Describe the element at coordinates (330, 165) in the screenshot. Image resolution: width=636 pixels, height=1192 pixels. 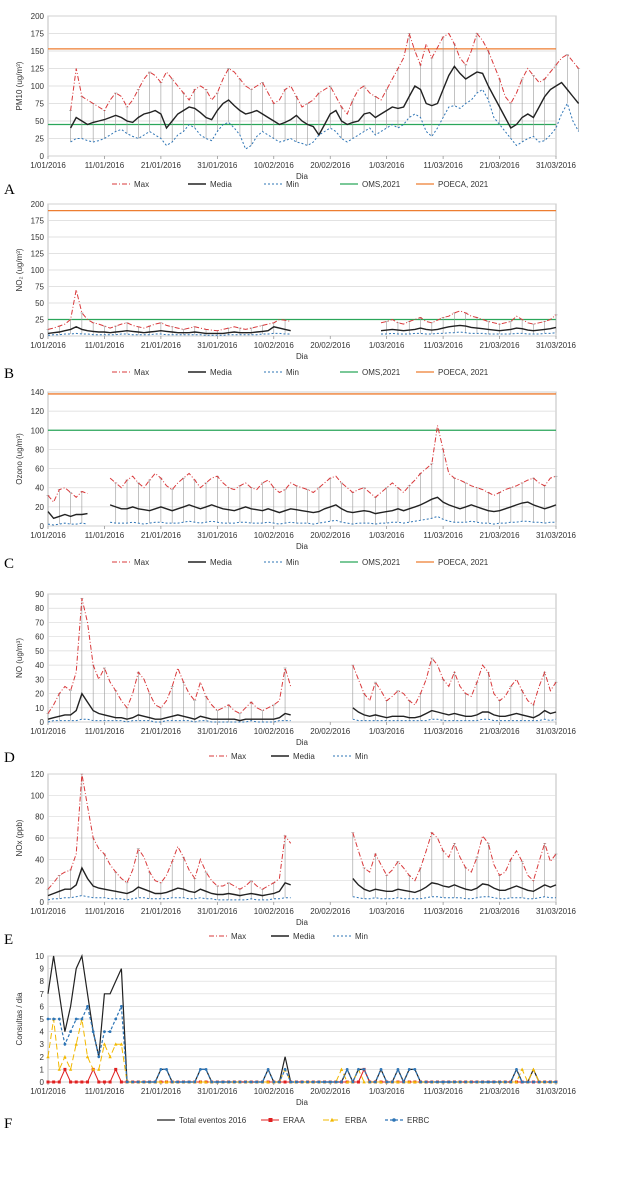
I see `x-tick-label: 20/02/2016` at that location.